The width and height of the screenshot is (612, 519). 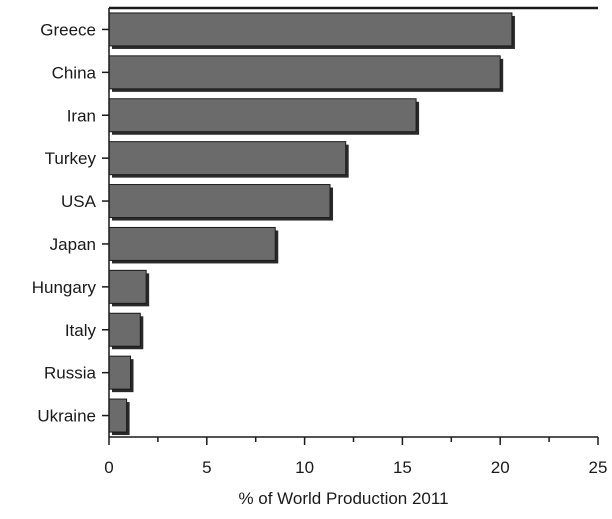 What do you see at coordinates (79, 201) in the screenshot?
I see `y-tick-label: USA` at bounding box center [79, 201].